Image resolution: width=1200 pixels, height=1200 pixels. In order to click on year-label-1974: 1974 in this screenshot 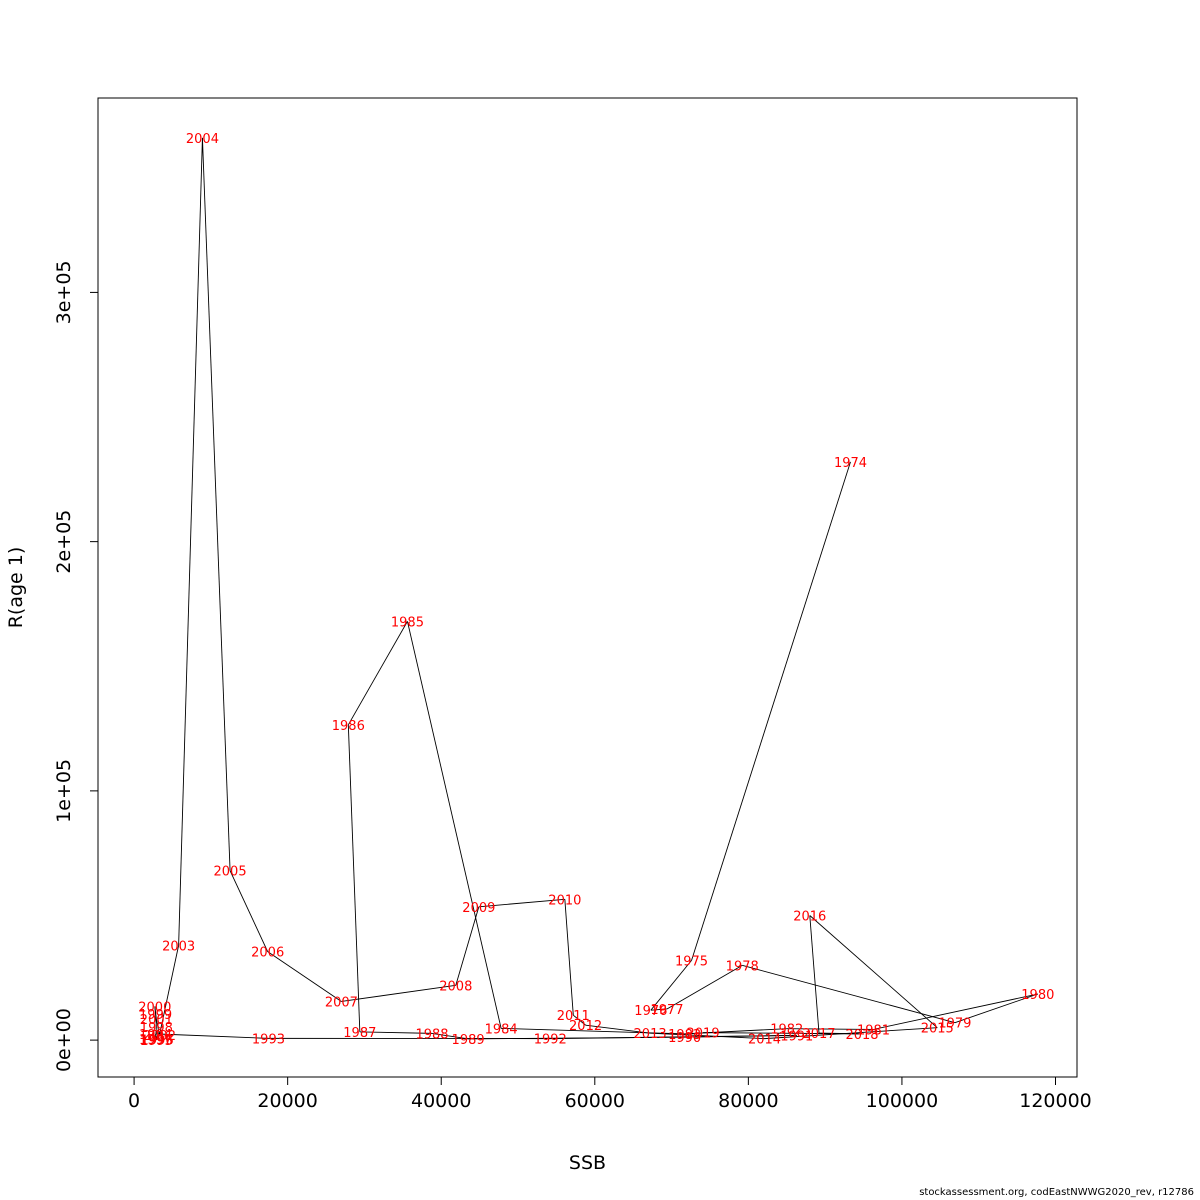, I will do `click(850, 463)`.